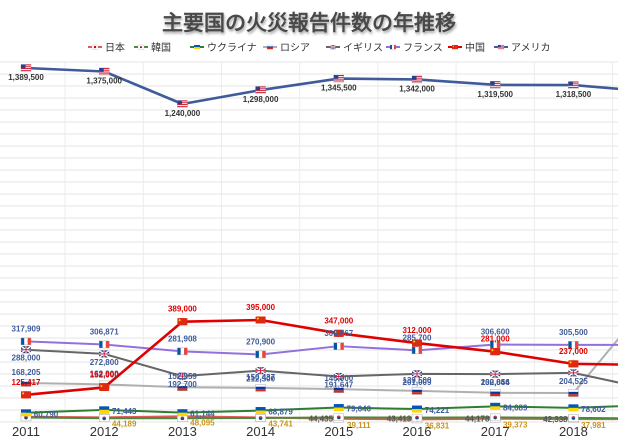 The image size is (618, 440). I want to click on data-label: 395,000, so click(260, 307).